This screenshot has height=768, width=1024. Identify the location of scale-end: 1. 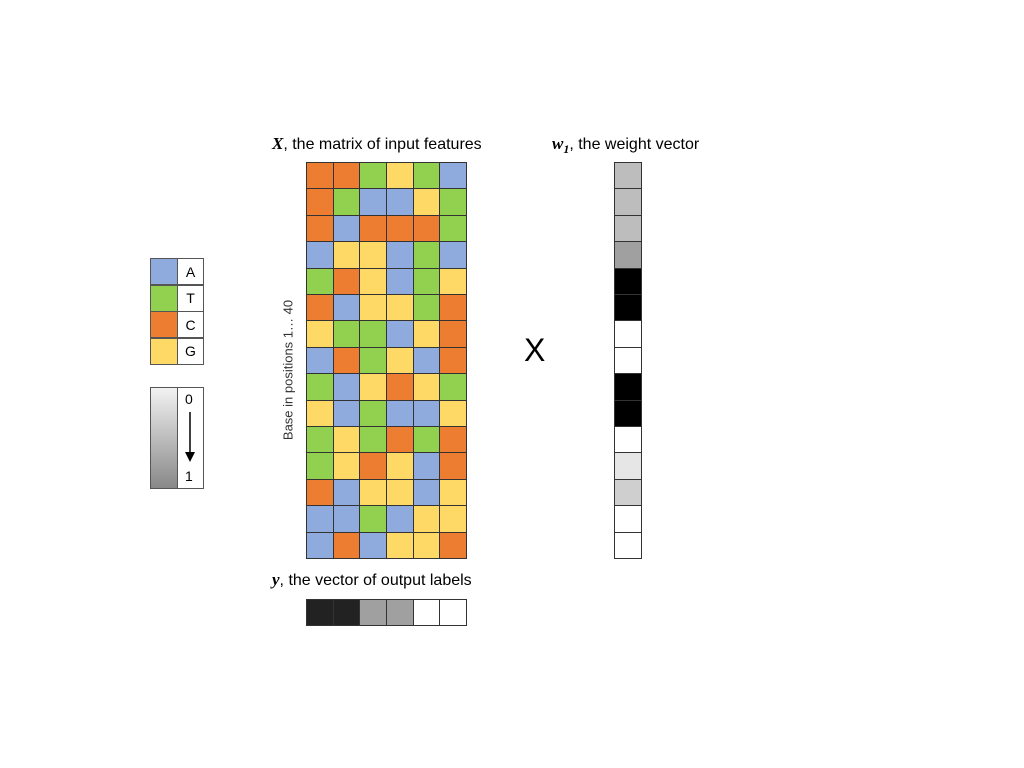
(189, 476).